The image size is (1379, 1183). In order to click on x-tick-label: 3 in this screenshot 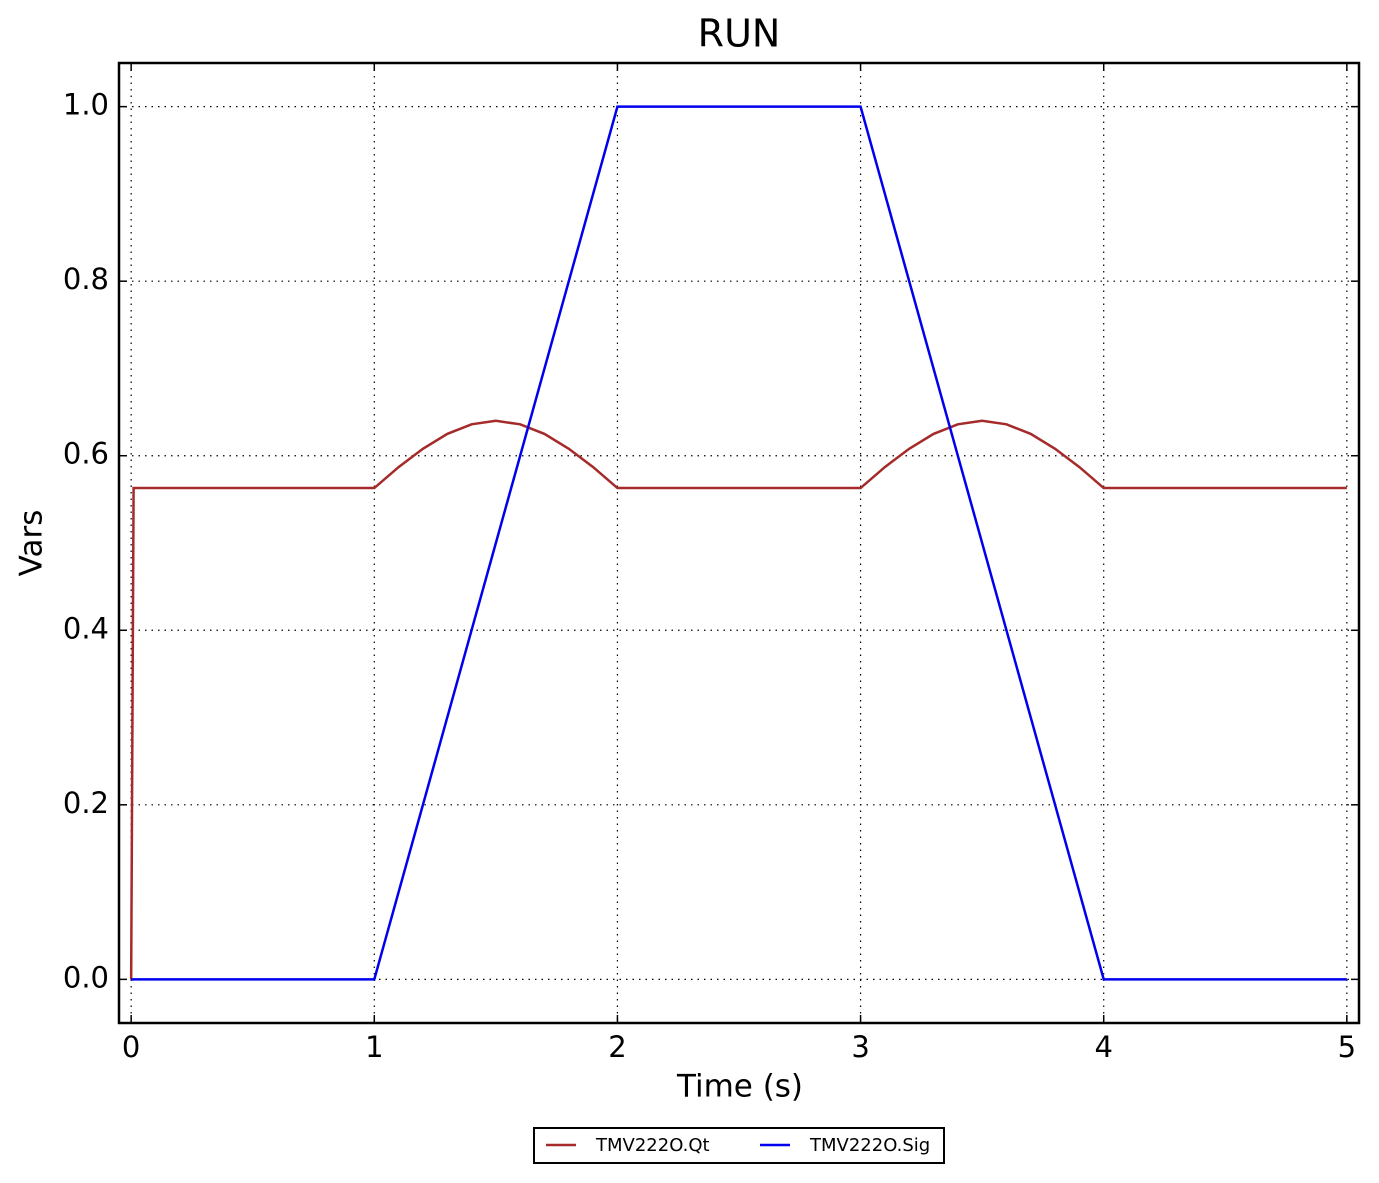, I will do `click(860, 1047)`.